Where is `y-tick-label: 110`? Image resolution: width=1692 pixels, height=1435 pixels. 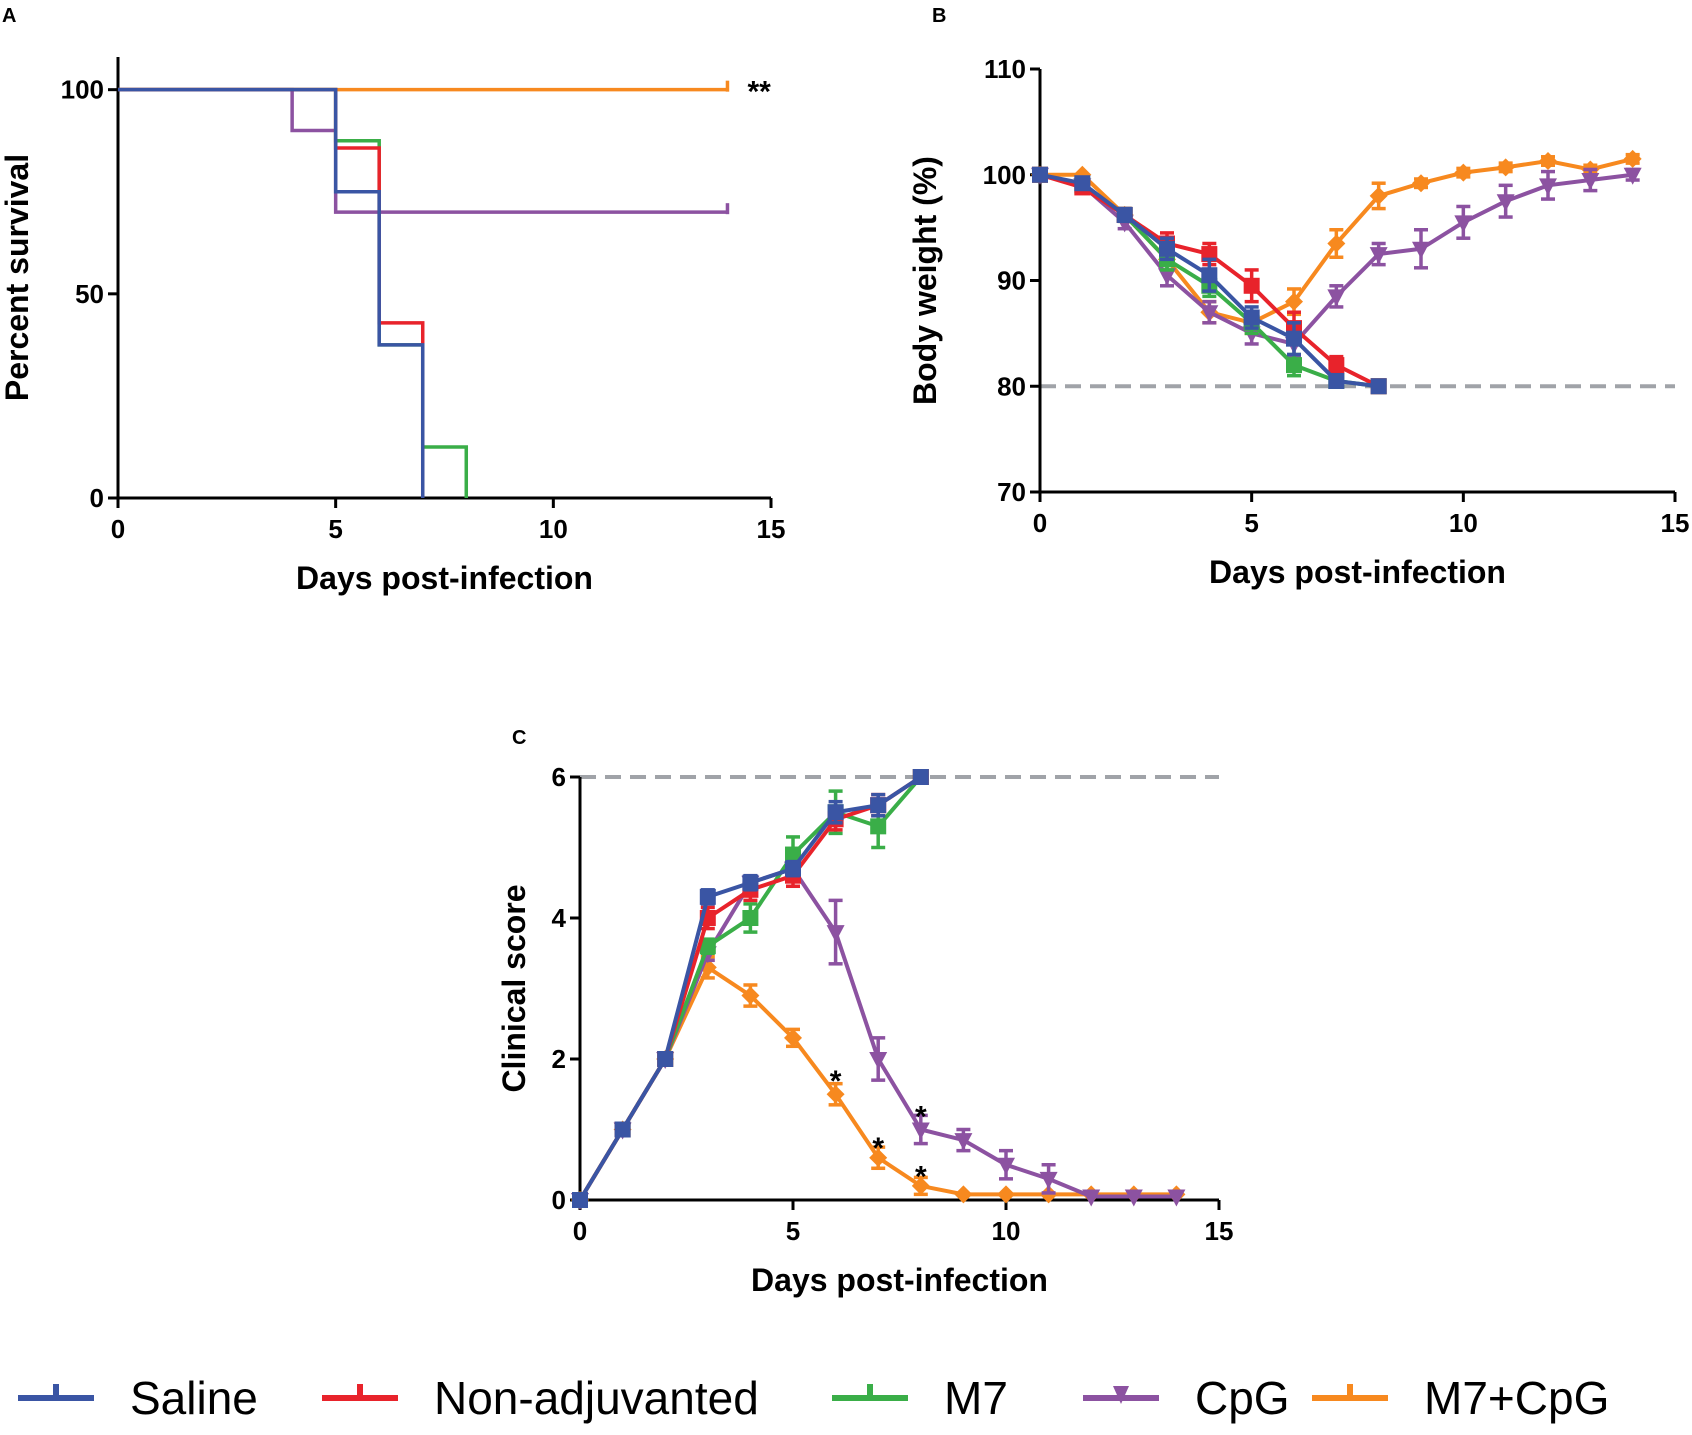 y-tick-label: 110 is located at coordinates (1005, 69).